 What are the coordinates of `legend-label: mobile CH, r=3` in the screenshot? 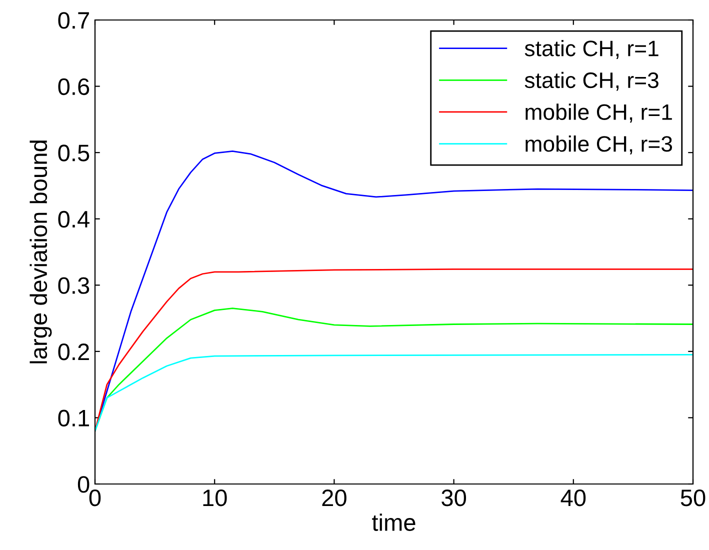 It's located at (599, 144).